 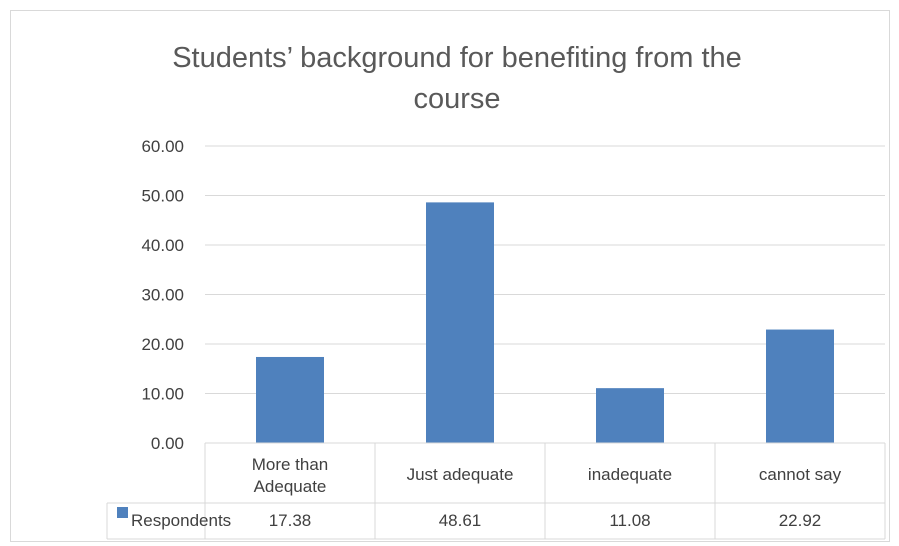 What do you see at coordinates (460, 520) in the screenshot?
I see `data-table-value: 48.61` at bounding box center [460, 520].